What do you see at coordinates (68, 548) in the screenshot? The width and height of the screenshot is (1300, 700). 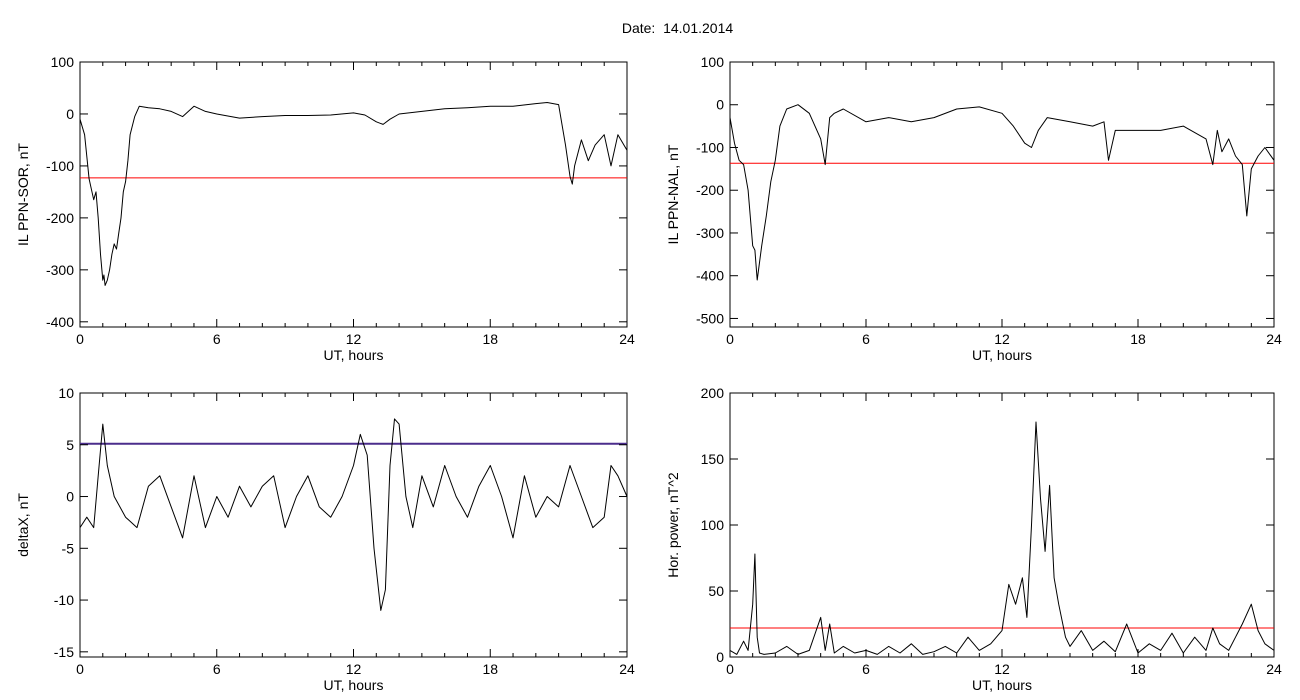 I see `y-tick-label: -5` at bounding box center [68, 548].